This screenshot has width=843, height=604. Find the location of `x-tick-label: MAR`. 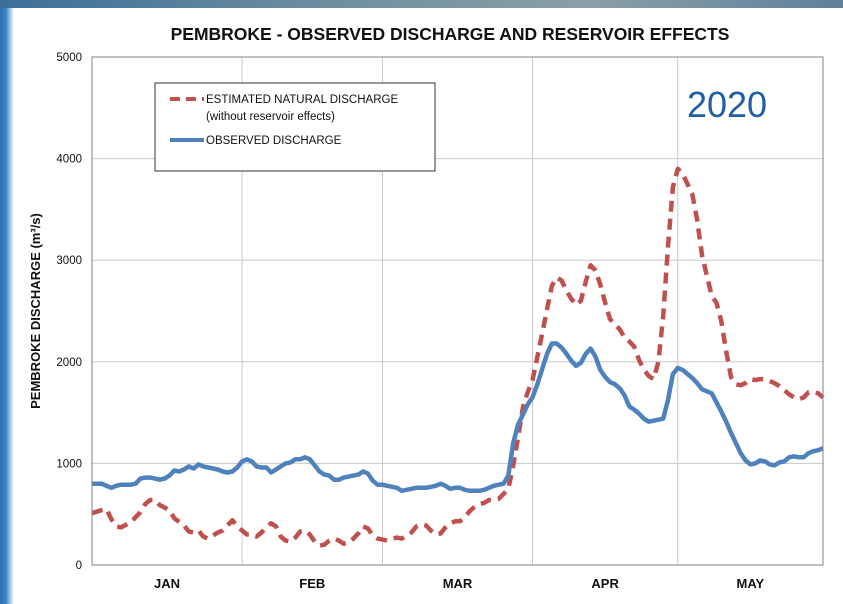

x-tick-label: MAR is located at coordinates (458, 583).